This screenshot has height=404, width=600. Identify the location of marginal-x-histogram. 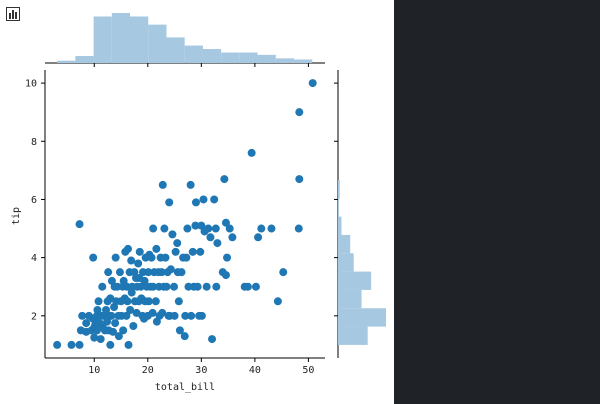
(185, 38).